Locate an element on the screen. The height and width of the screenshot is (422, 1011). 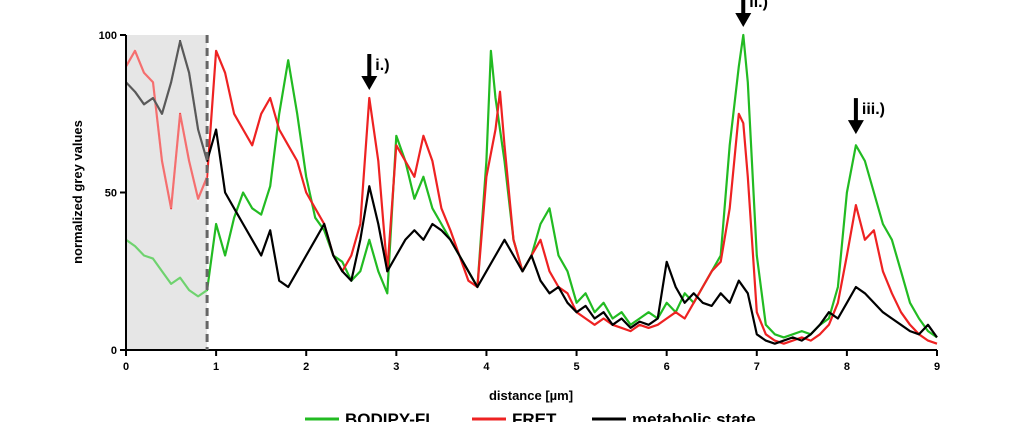
x-tick-label: 7 is located at coordinates (757, 367).